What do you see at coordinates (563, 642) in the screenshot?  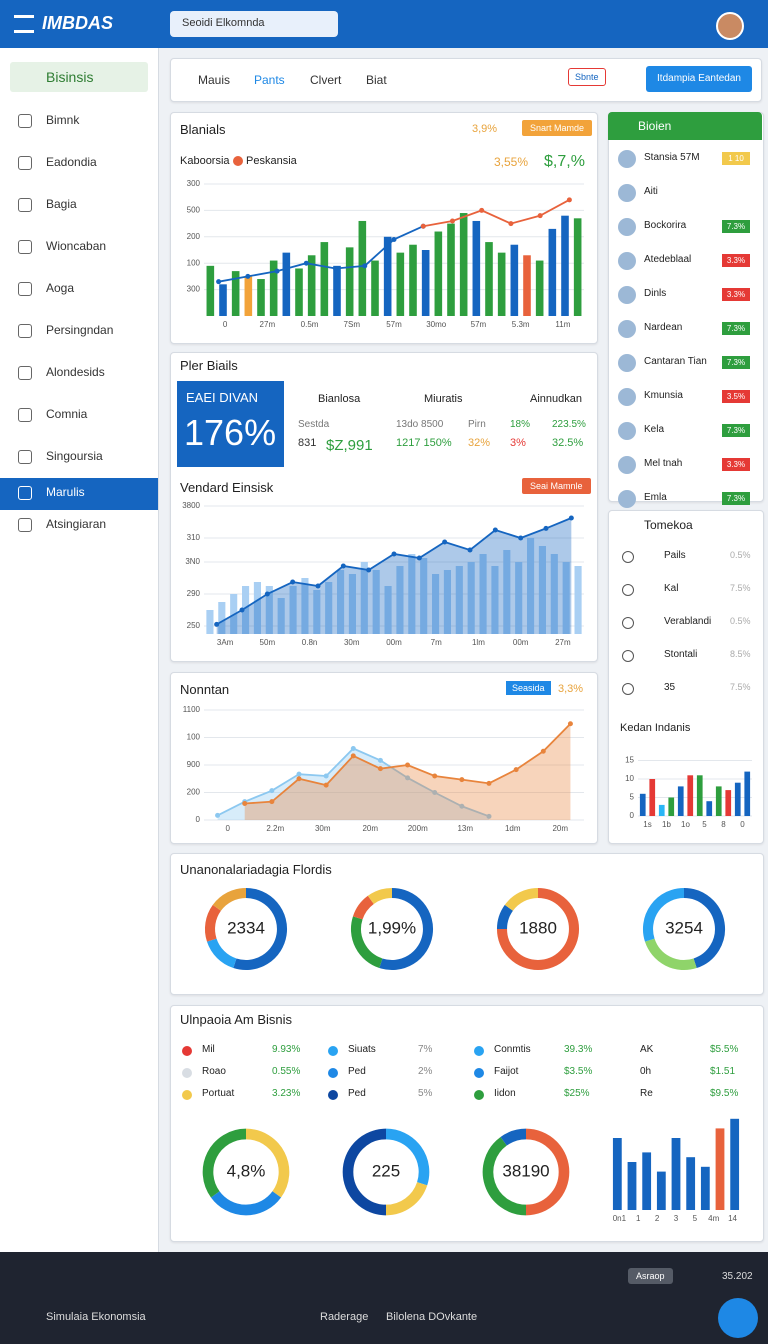 I see `x-tick-label: 27m` at bounding box center [563, 642].